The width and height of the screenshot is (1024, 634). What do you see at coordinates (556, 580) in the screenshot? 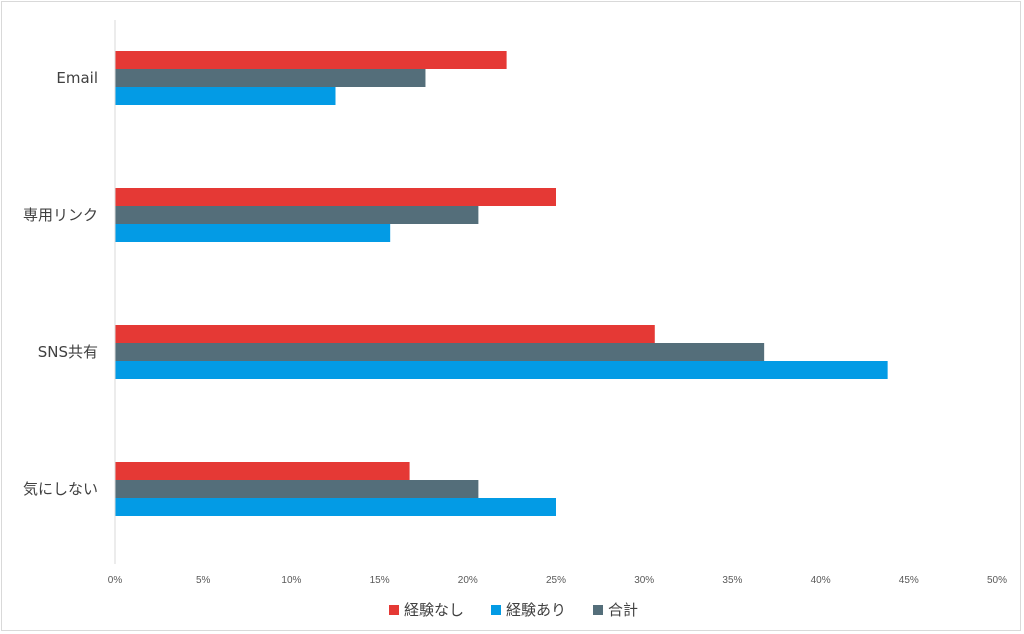
I see `x-tick-label-6: 25%` at bounding box center [556, 580].